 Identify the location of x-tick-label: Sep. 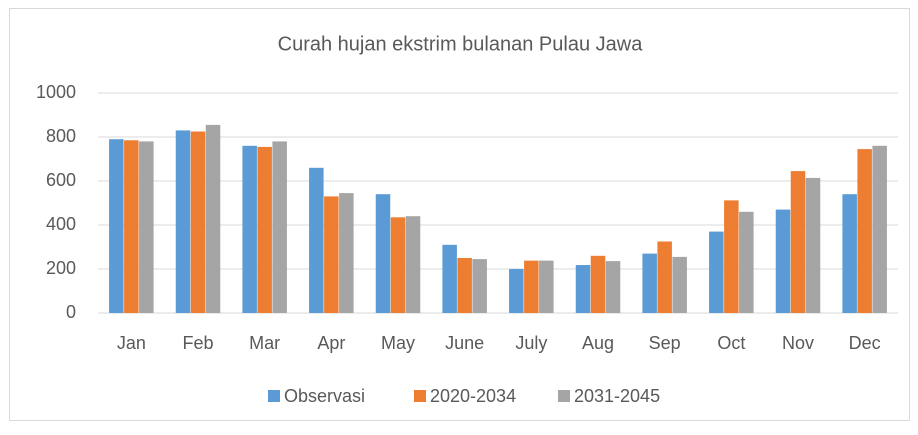
(665, 343).